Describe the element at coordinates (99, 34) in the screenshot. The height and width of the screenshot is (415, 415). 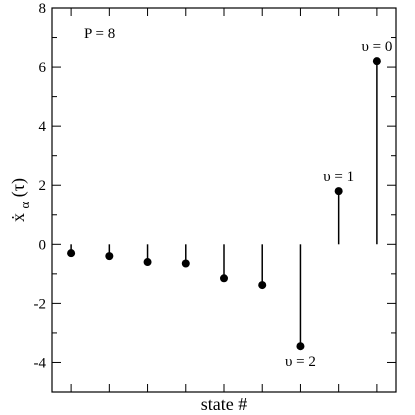
I see `panel-label: P = 8` at that location.